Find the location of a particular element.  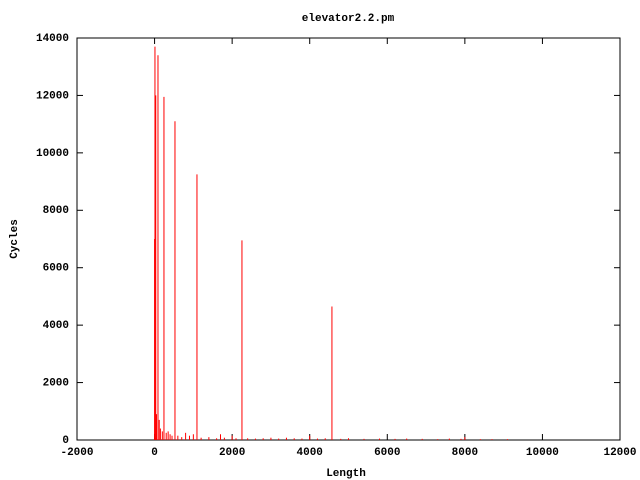

x-tick-label: 12000 is located at coordinates (619, 453).